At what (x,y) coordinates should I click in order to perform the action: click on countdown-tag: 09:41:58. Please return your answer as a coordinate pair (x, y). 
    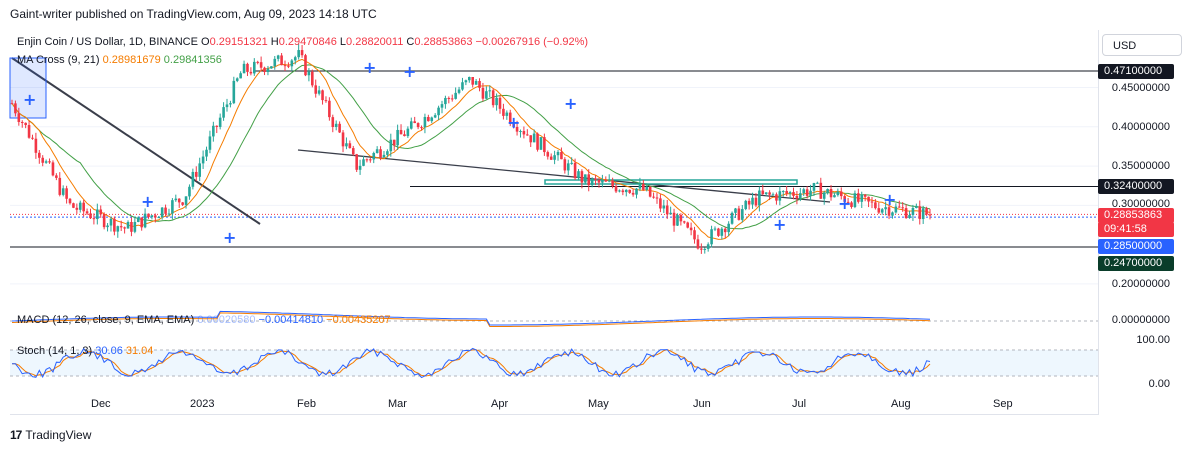
    Looking at the image, I should click on (1136, 229).